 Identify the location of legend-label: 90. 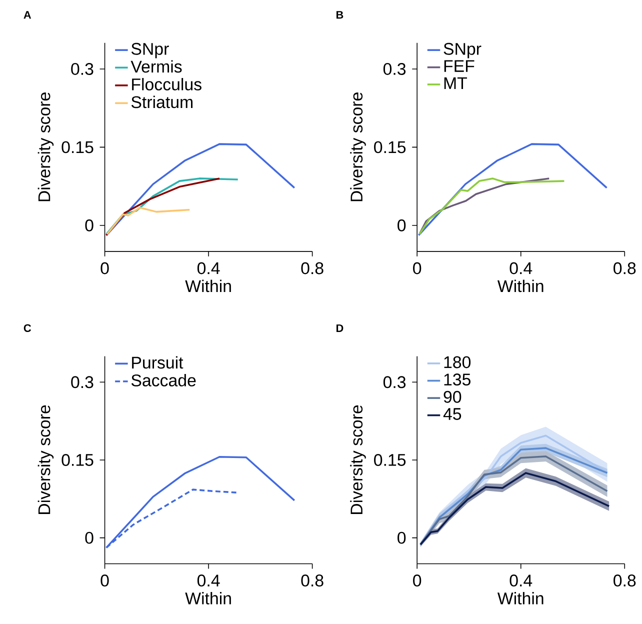
(453, 397).